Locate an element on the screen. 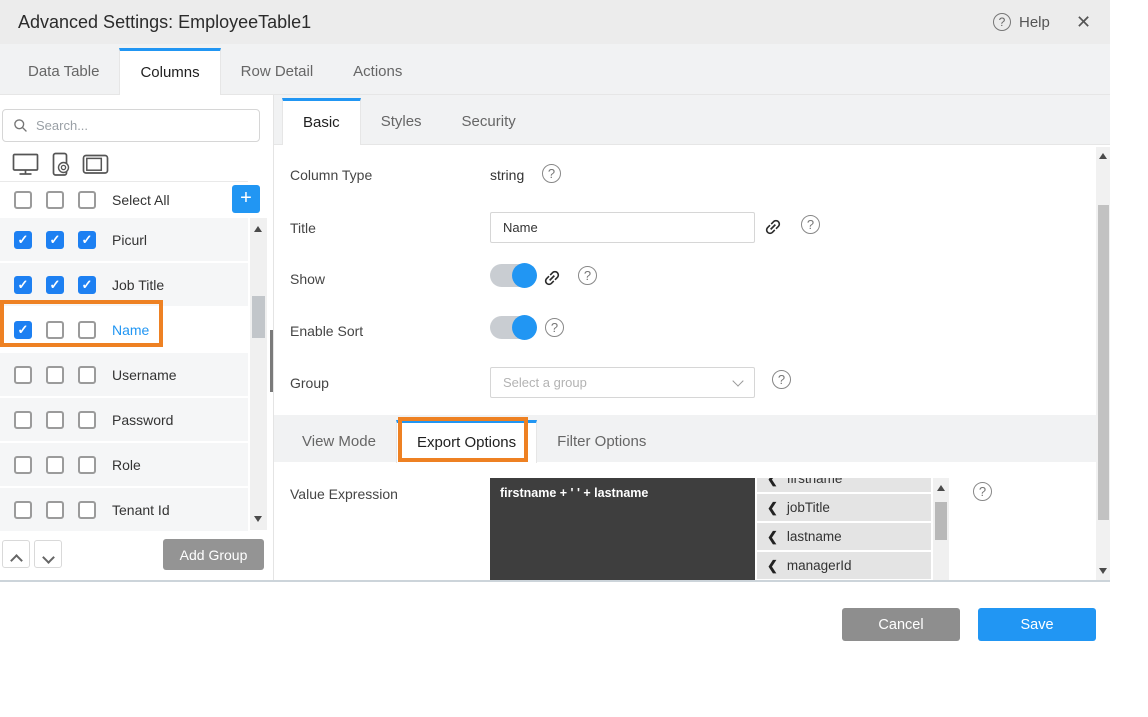  tab-export-options: Export Options is located at coordinates (466, 441).